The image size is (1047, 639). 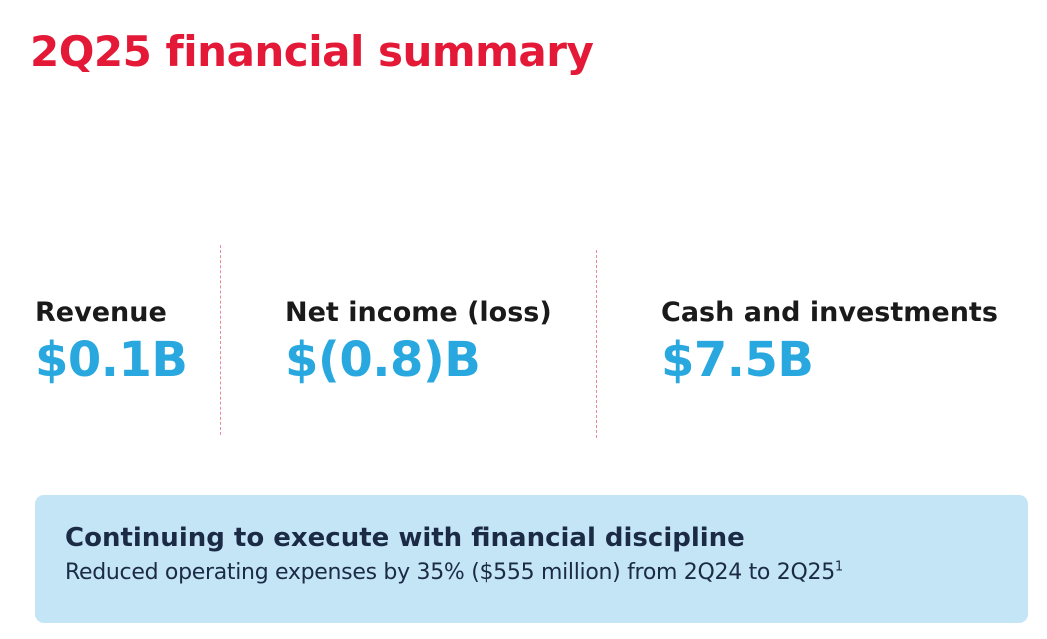 I want to click on metric-net-income: Net income (loss) $(0.8)B, so click(x=418, y=342).